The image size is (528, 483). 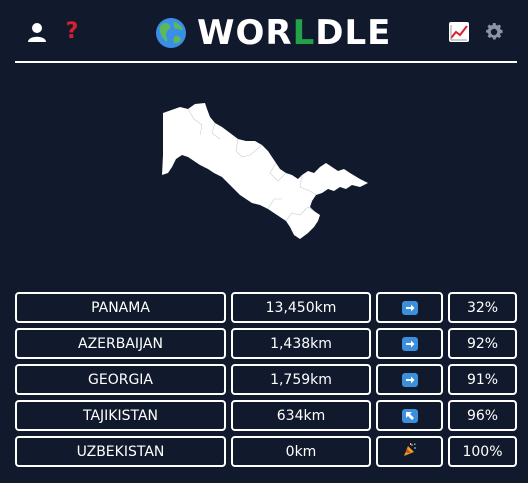 What do you see at coordinates (301, 415) in the screenshot?
I see `guess-distance: 634km` at bounding box center [301, 415].